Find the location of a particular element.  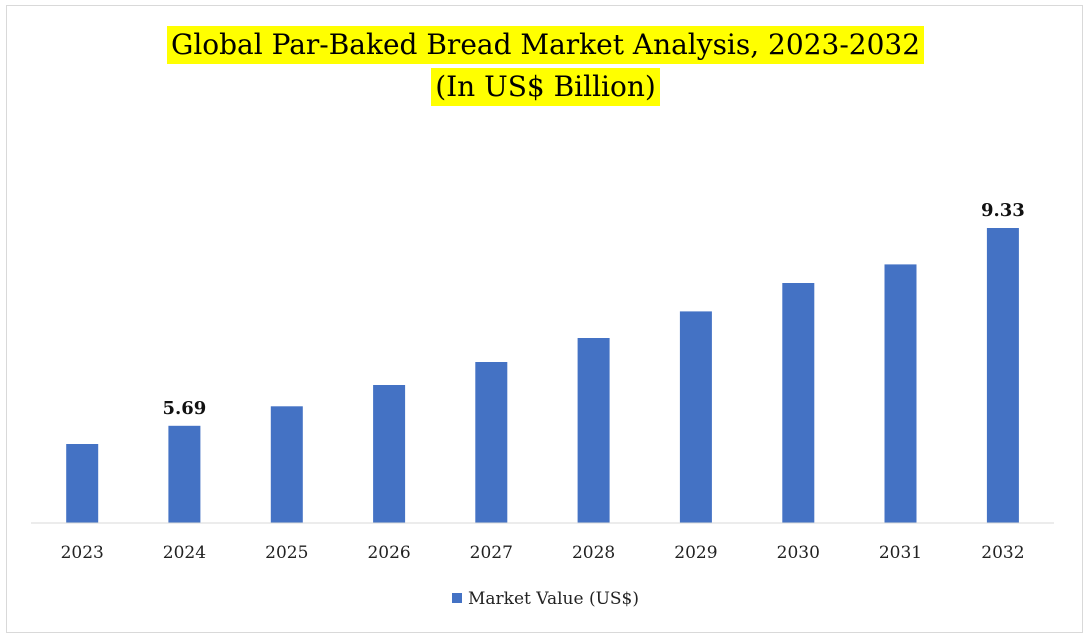

bar-2031 is located at coordinates (900, 393).